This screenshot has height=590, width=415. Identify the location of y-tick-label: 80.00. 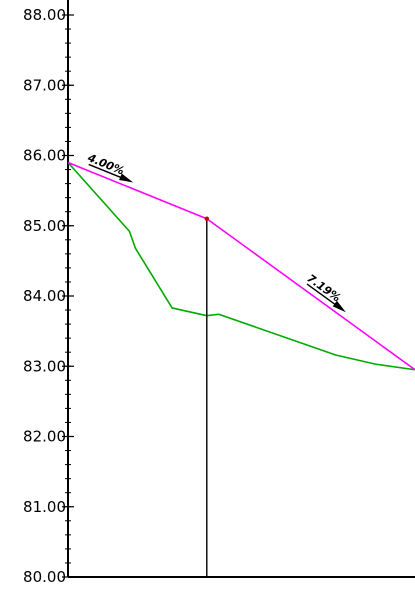
(44, 577).